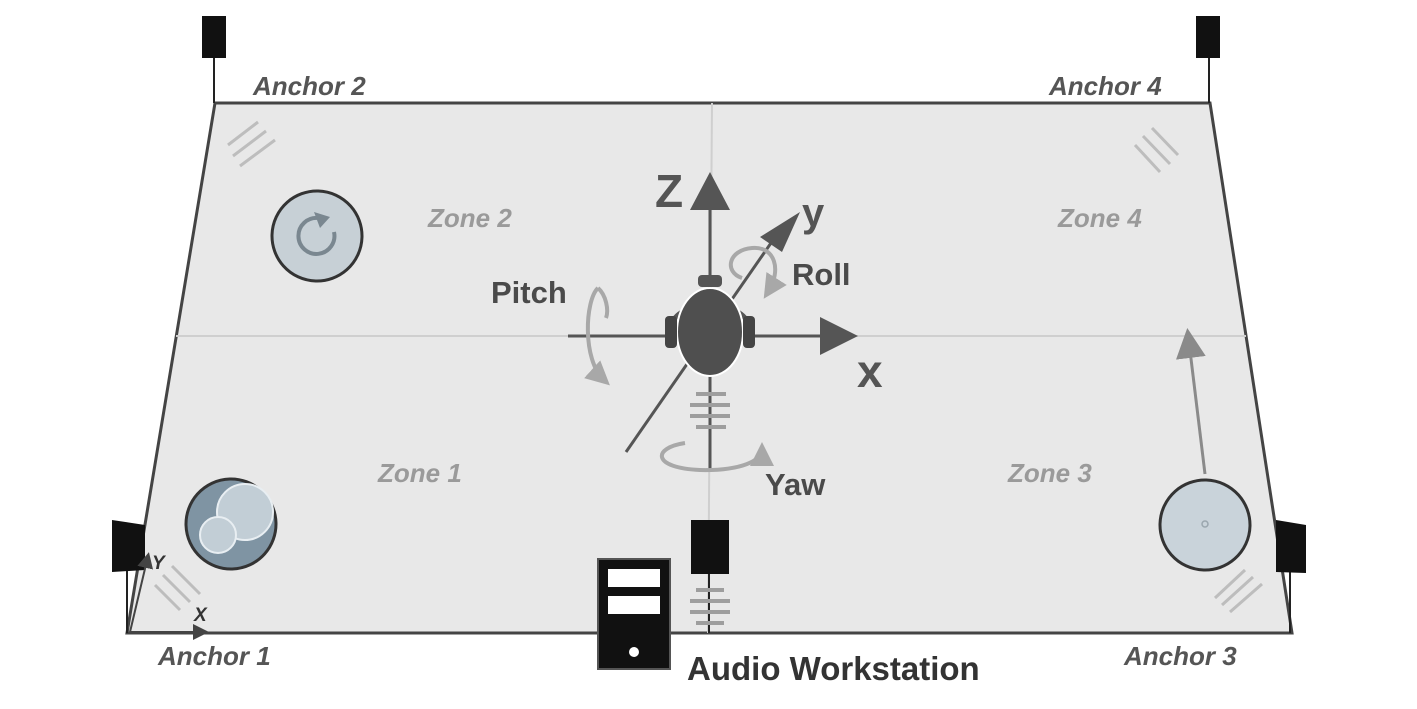 Image resolution: width=1417 pixels, height=709 pixels. I want to click on hatch-top-left, so click(251, 144).